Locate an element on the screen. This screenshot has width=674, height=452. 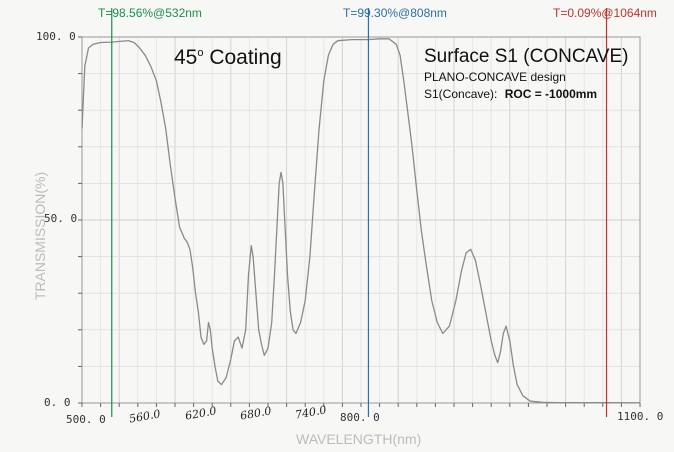
roc-value: ROC = -1000mm is located at coordinates (551, 94).